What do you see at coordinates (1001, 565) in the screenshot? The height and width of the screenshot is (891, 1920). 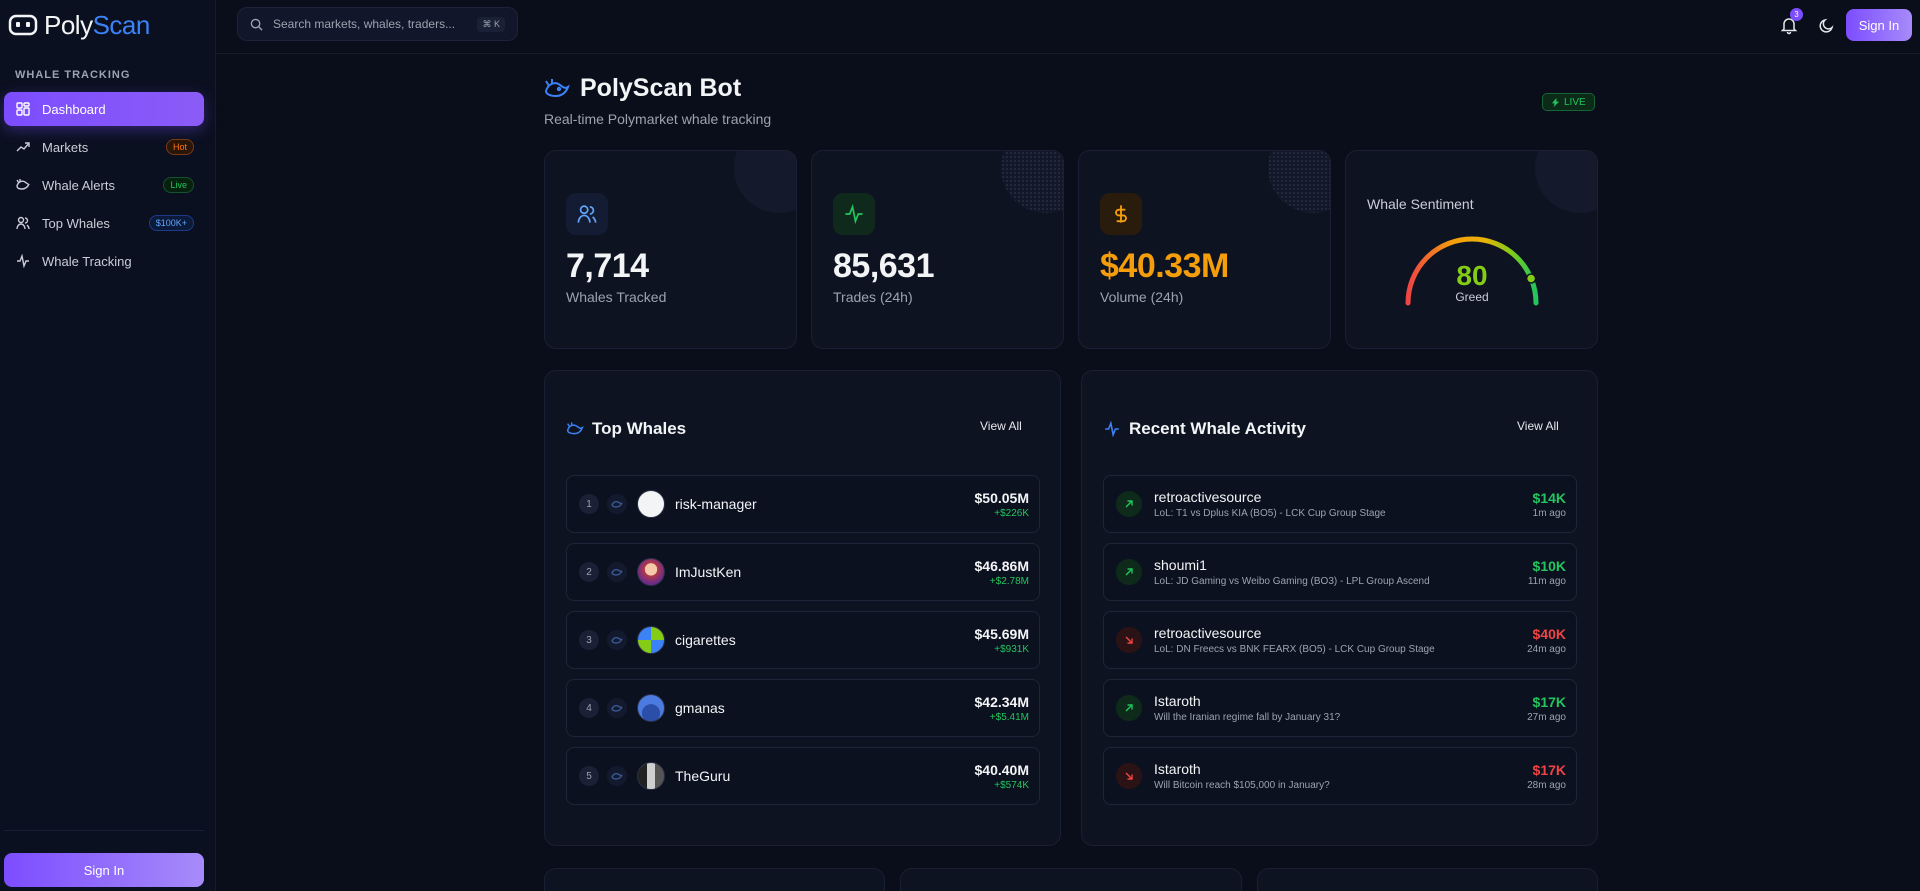 I see `whale-volume: $46.86M` at bounding box center [1001, 565].